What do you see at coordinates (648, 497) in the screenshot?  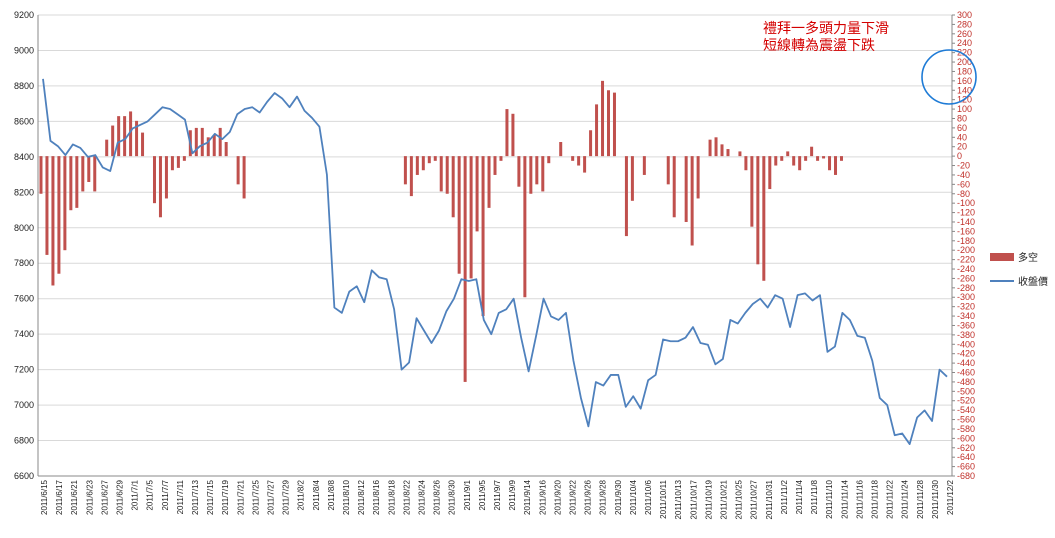 I see `x-tick-label: 2011/10/6` at bounding box center [648, 497].